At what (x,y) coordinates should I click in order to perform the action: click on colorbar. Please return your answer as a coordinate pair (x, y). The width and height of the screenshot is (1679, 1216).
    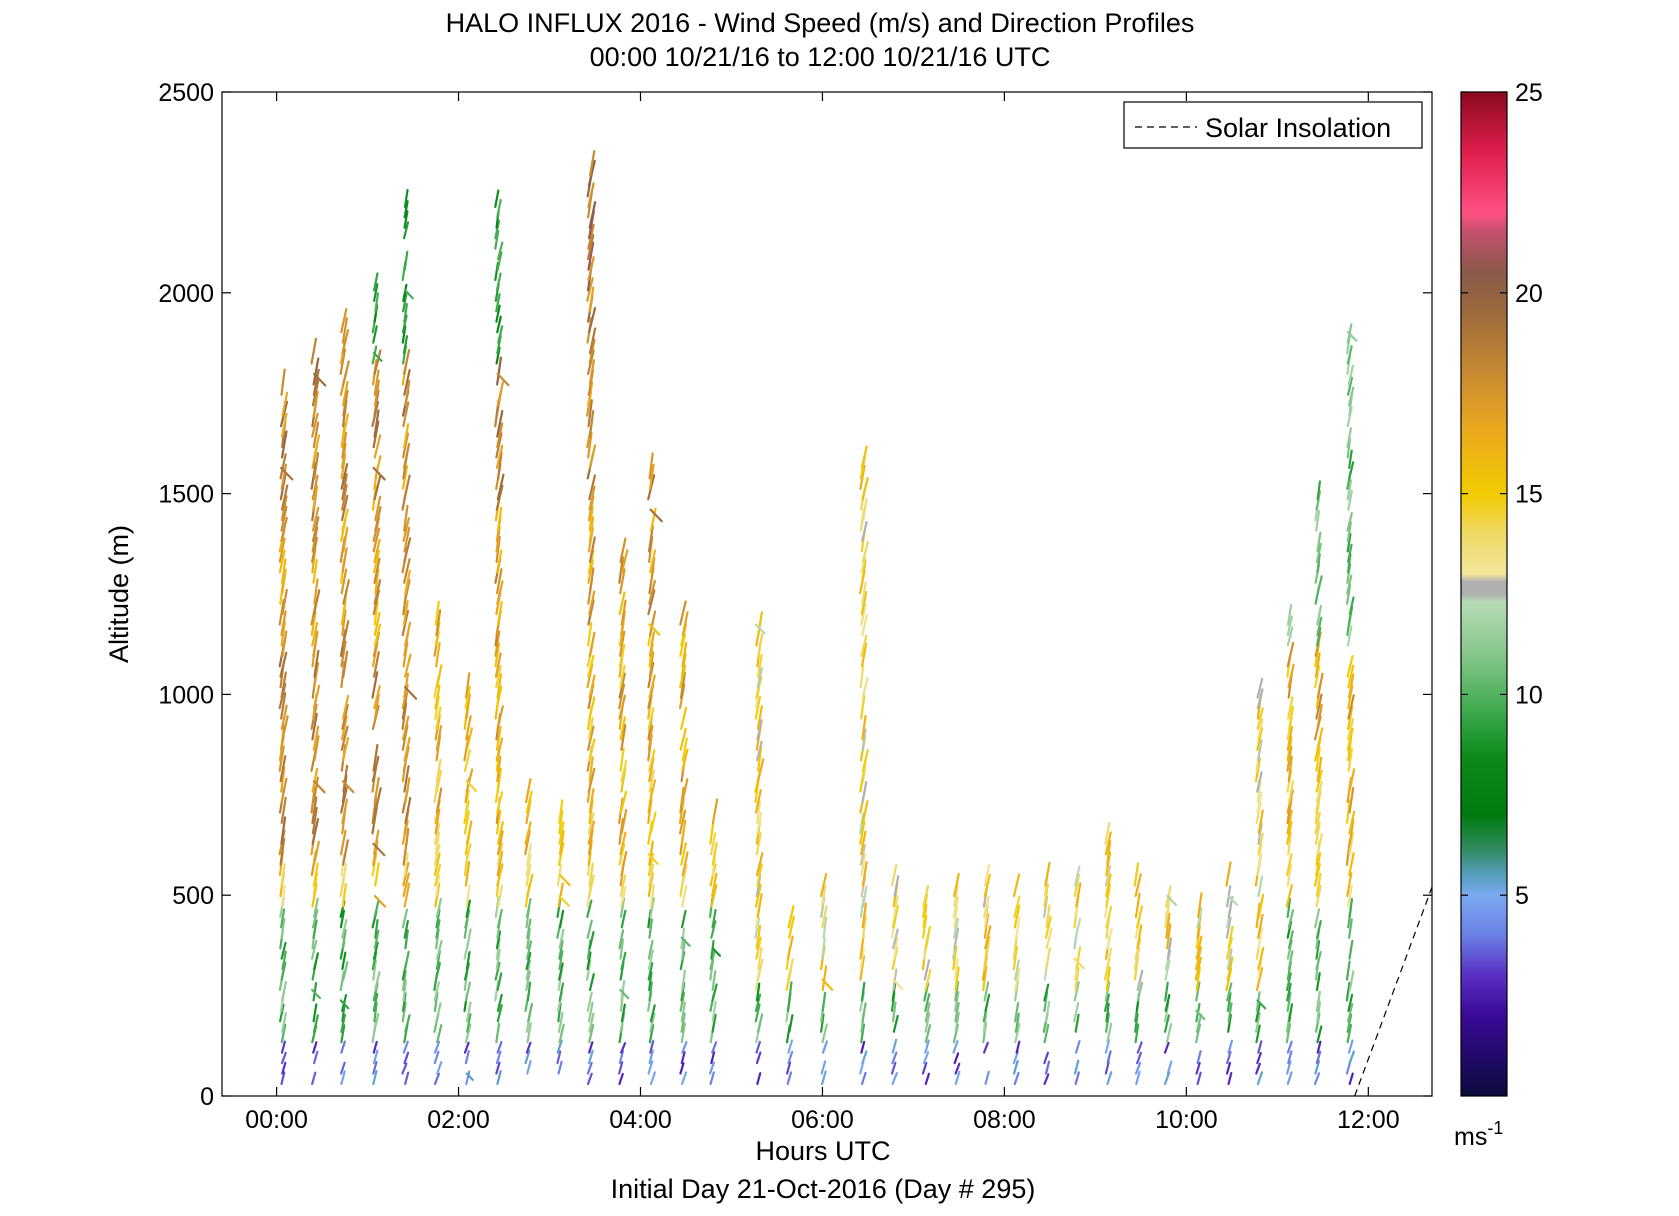
    Looking at the image, I should click on (1484, 594).